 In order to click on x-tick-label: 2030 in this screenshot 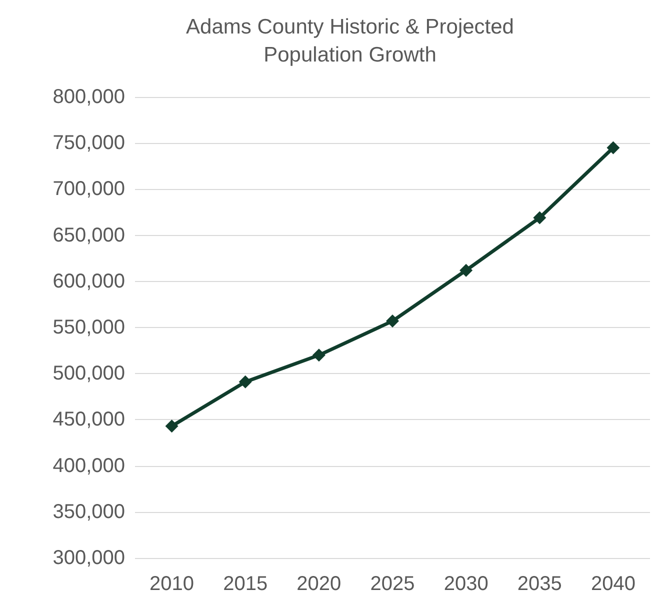, I will do `click(466, 584)`.